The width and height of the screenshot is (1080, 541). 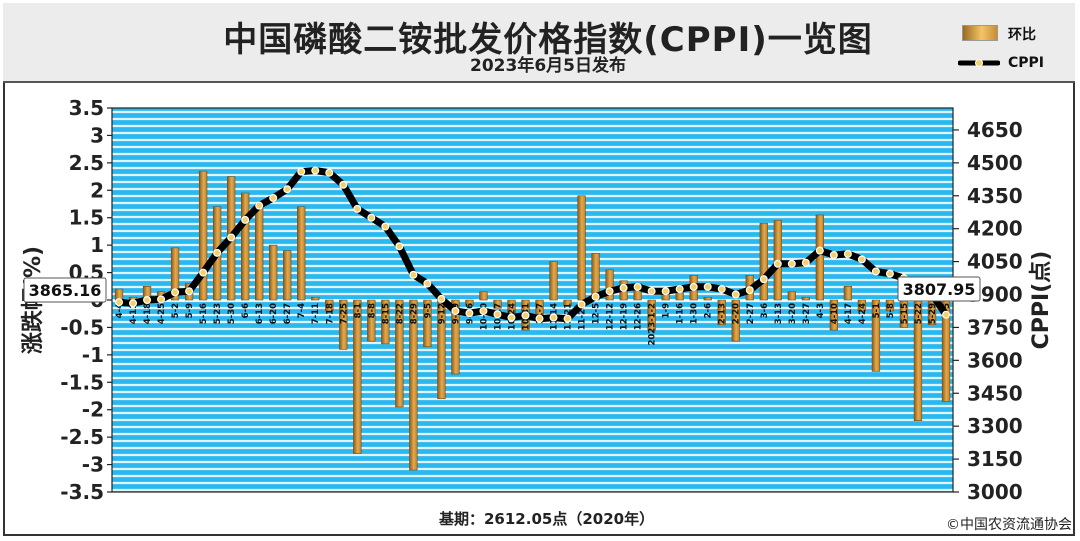 I want to click on start-value-label: 3865.16, so click(x=65, y=290).